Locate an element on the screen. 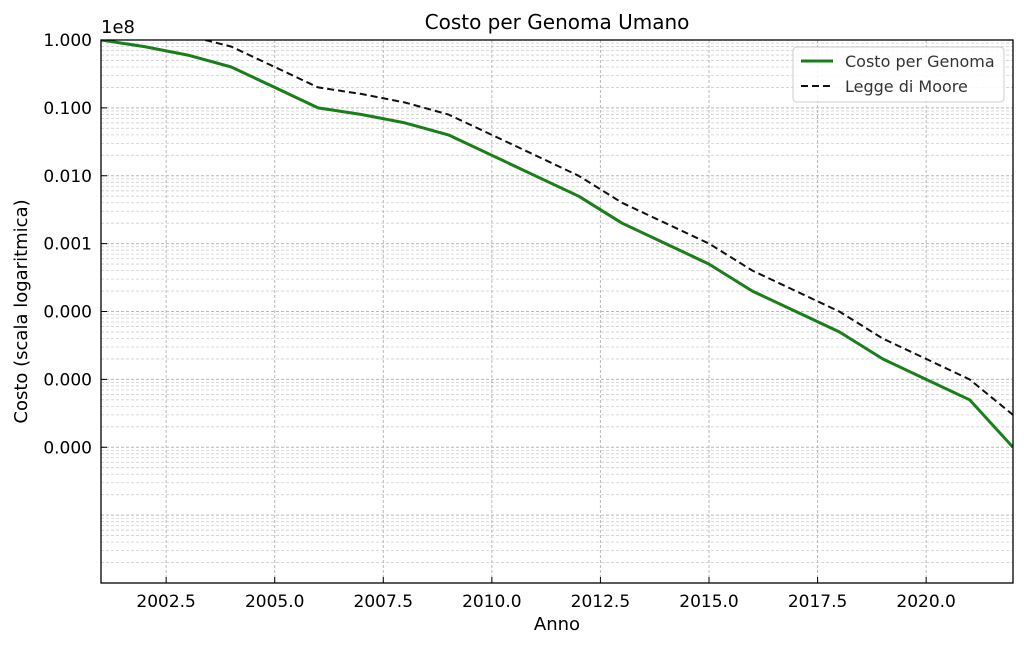 The height and width of the screenshot is (646, 1024). x-tick-label: 2010.0 is located at coordinates (491, 602).